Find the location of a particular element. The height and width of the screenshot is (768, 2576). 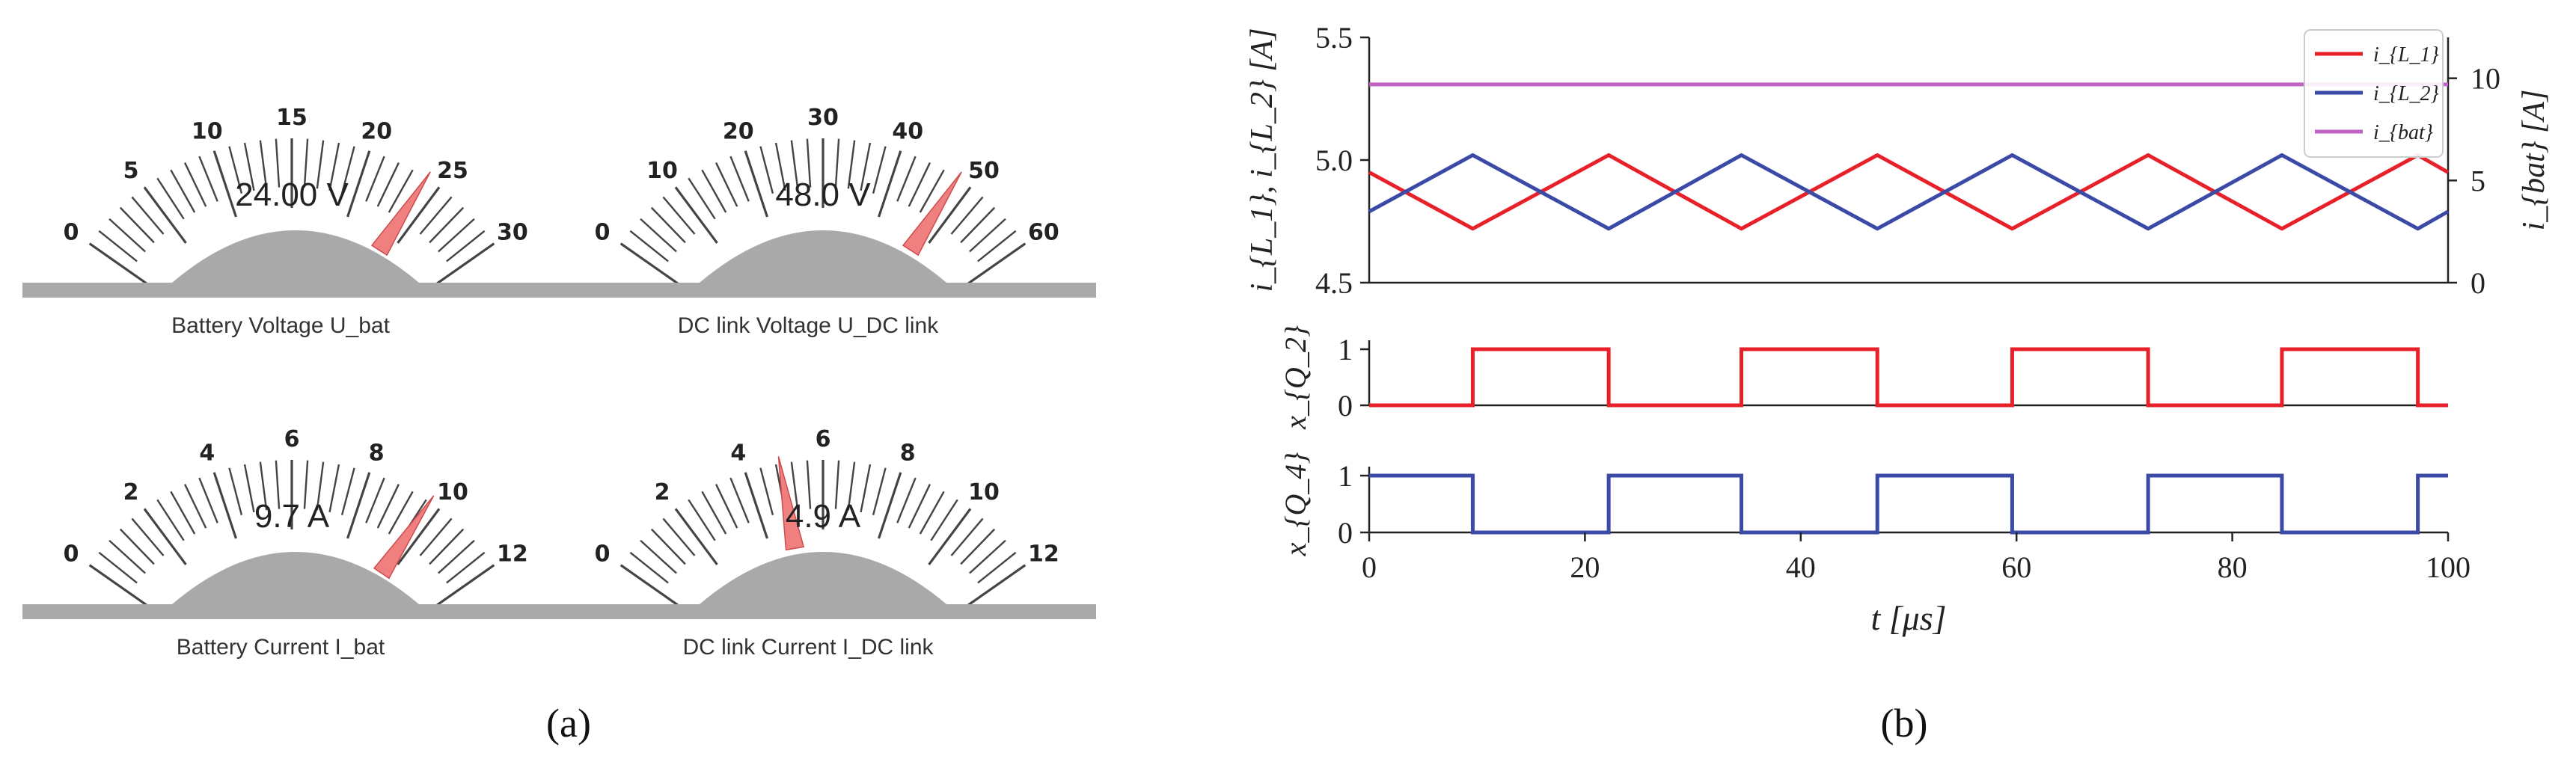

gauge-readout-battery-current: 9.7 A is located at coordinates (292, 516).